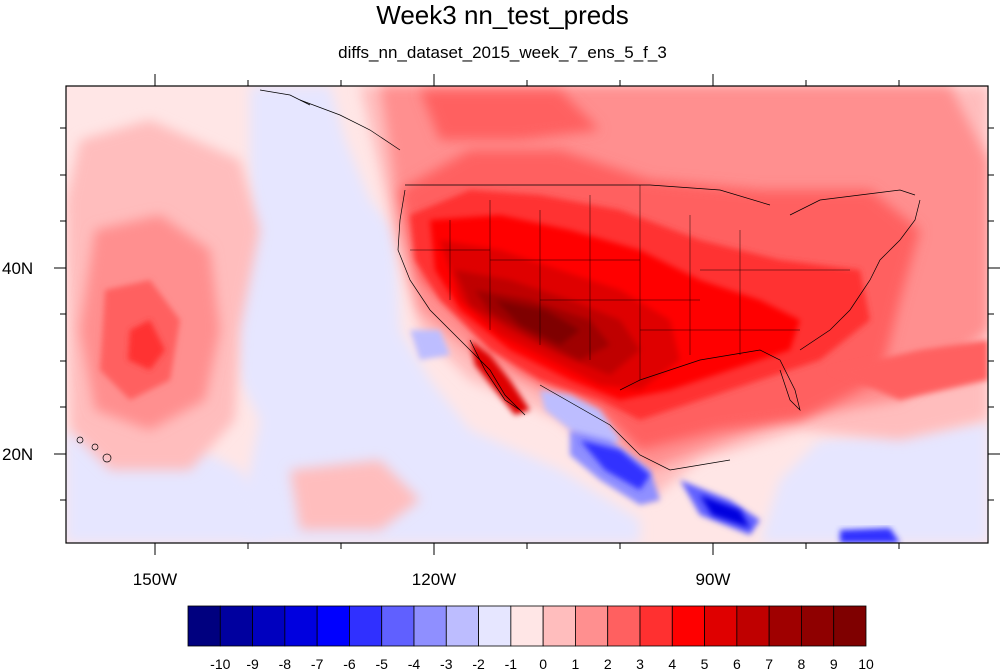  I want to click on colorbar-label: 10, so click(866, 664).